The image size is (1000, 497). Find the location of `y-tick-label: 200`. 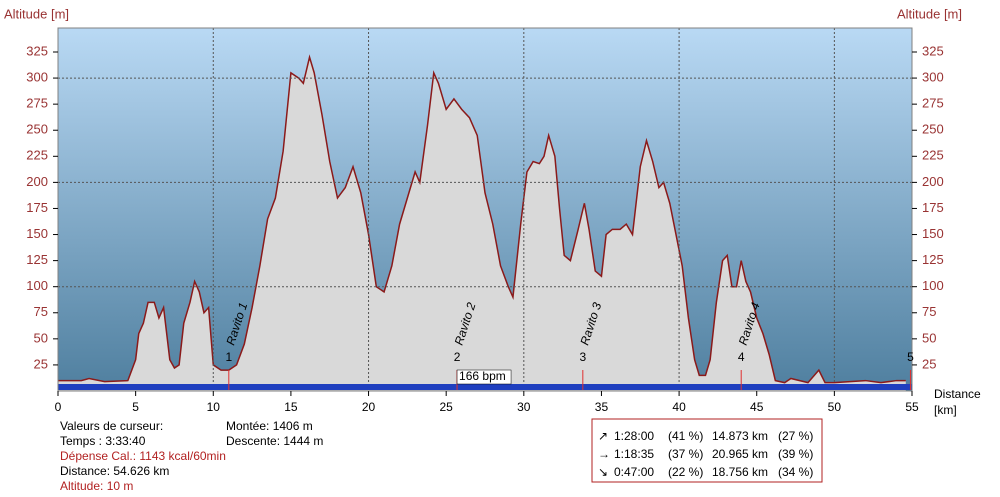

y-tick-label: 200 is located at coordinates (37, 181).